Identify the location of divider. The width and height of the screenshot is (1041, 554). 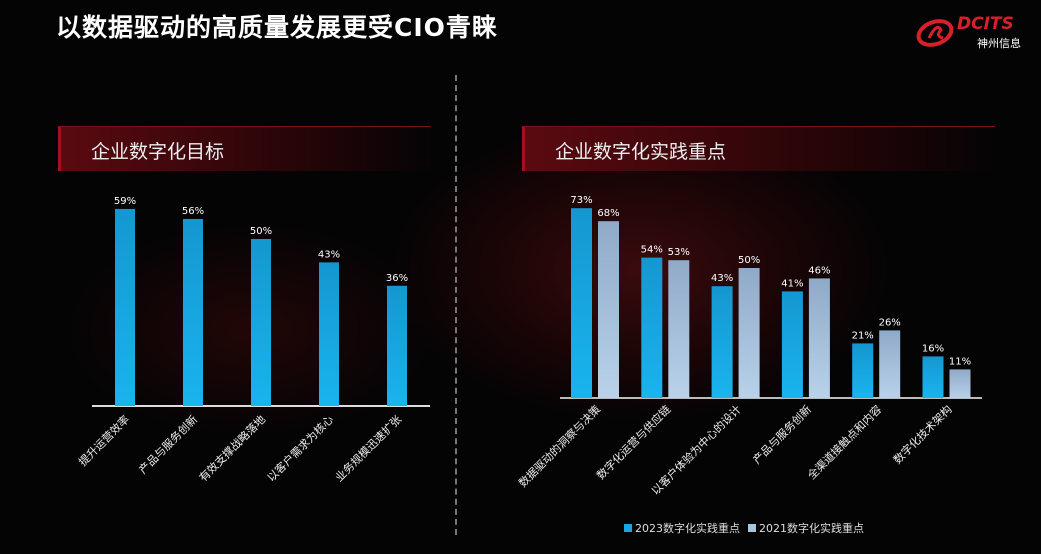
(456, 305).